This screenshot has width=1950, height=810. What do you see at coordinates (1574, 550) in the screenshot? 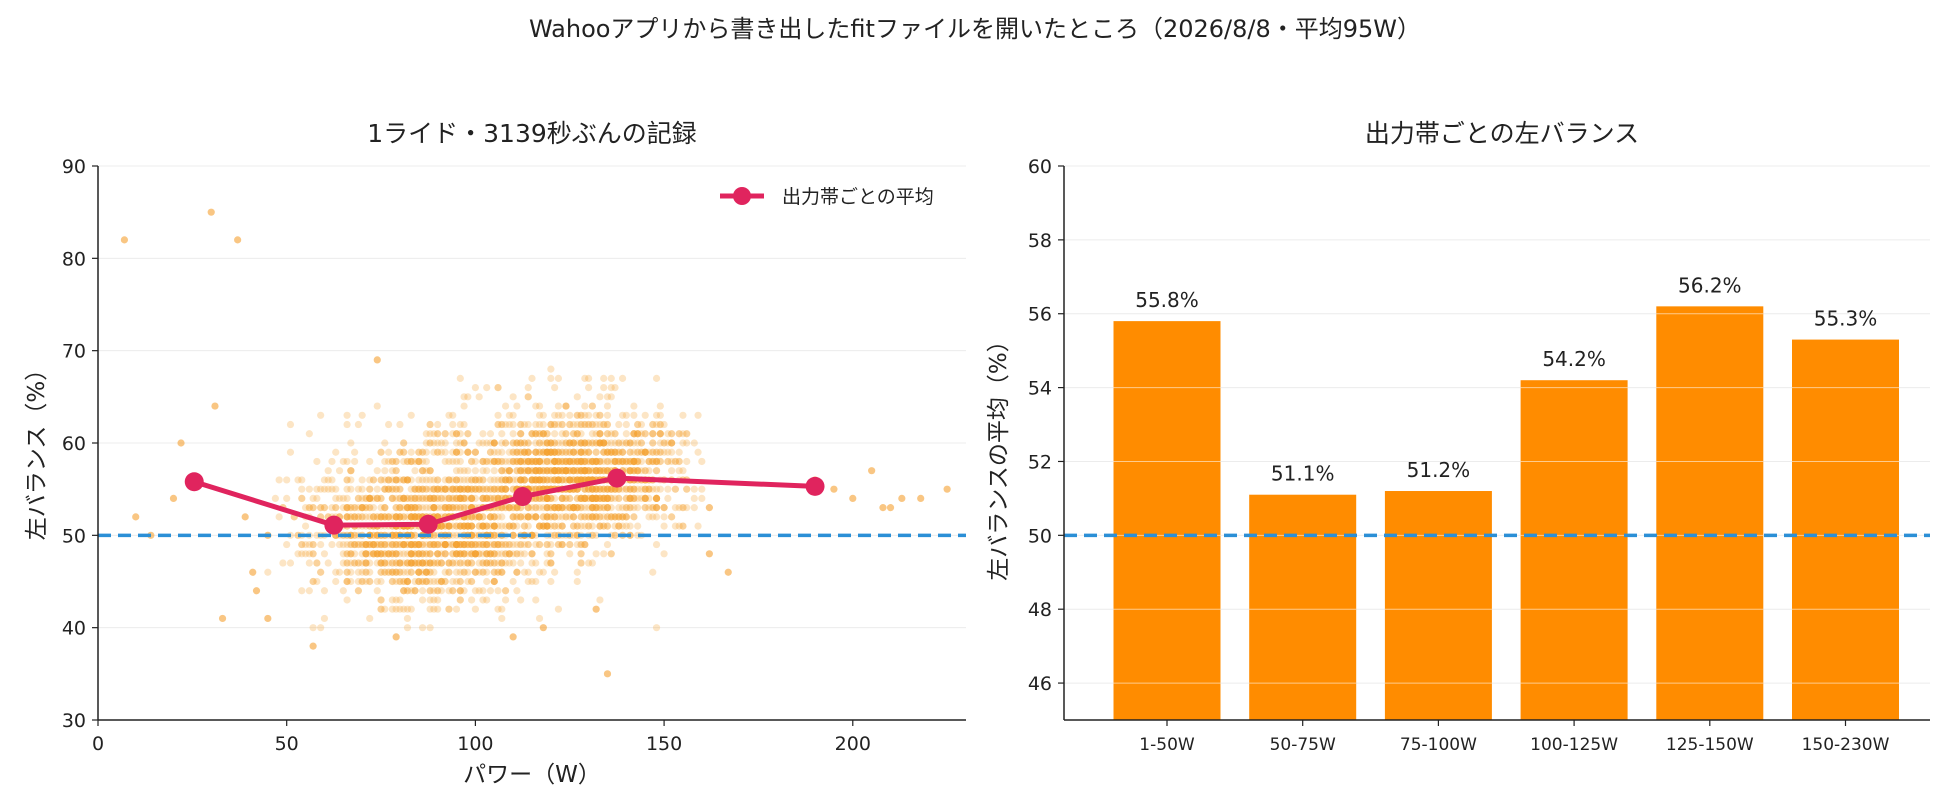
I see `bar` at bounding box center [1574, 550].